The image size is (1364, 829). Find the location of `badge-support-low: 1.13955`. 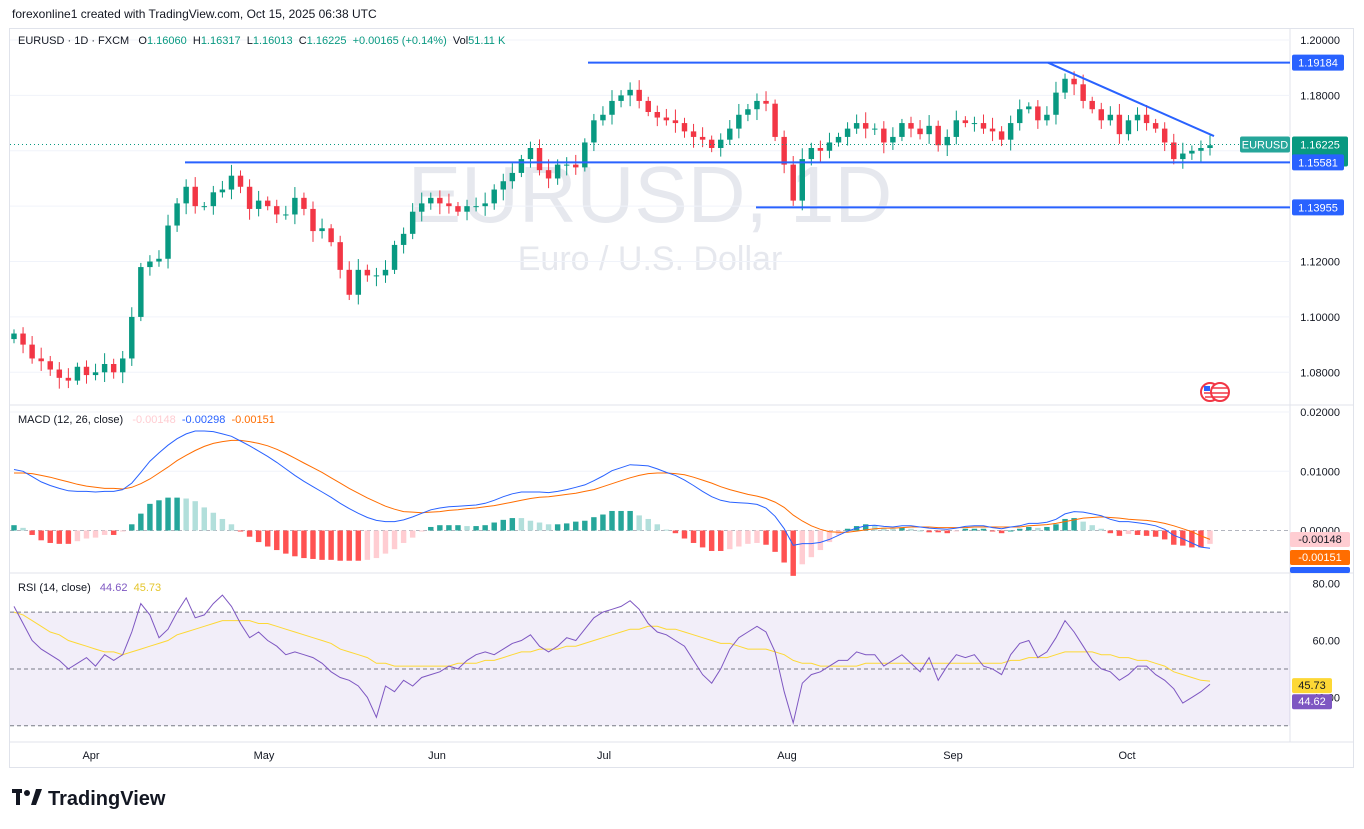

badge-support-low: 1.13955 is located at coordinates (1318, 207).